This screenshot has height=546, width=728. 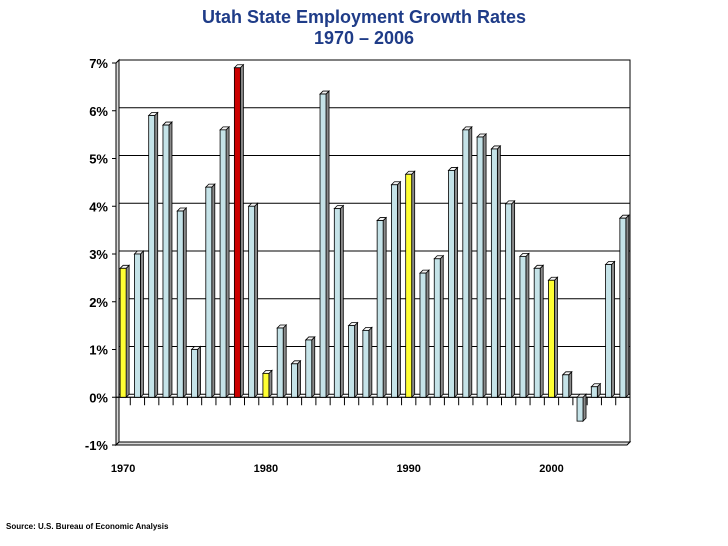 What do you see at coordinates (364, 38) in the screenshot?
I see `chart-subtitle: 1970 – 2006` at bounding box center [364, 38].